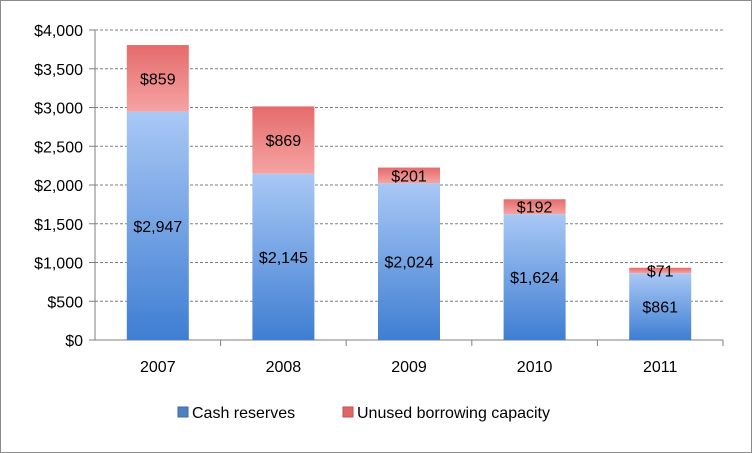 This screenshot has width=752, height=453. I want to click on data-label: $192, so click(535, 208).